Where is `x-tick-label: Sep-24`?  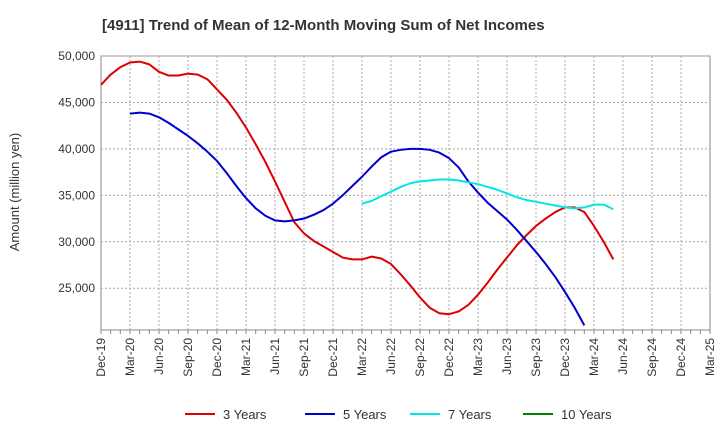
x-tick-label: Sep-24 is located at coordinates (652, 357).